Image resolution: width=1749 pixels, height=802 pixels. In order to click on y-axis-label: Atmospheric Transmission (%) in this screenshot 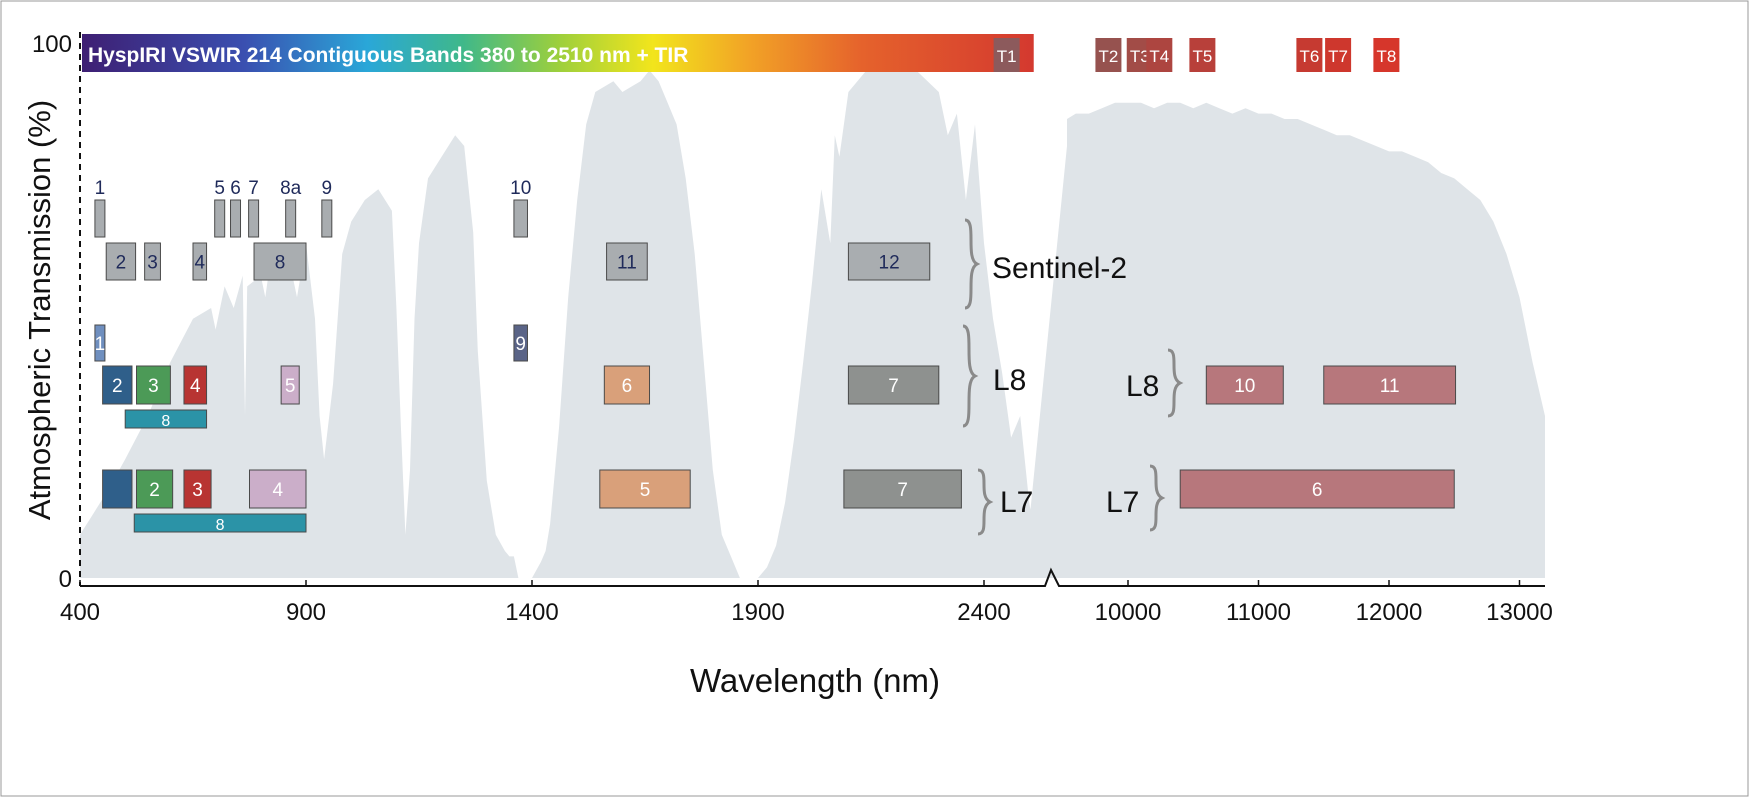, I will do `click(39, 310)`.